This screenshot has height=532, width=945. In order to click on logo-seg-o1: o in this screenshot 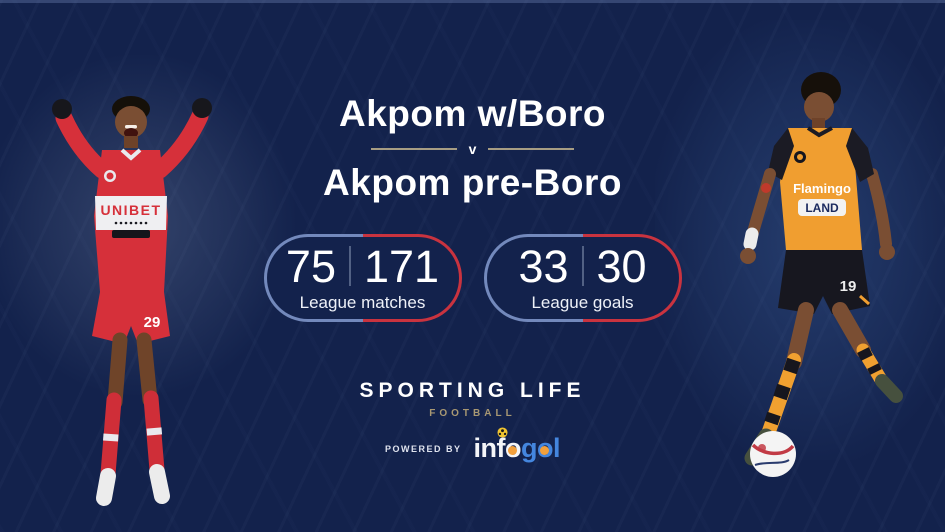, I will do `click(513, 448)`.